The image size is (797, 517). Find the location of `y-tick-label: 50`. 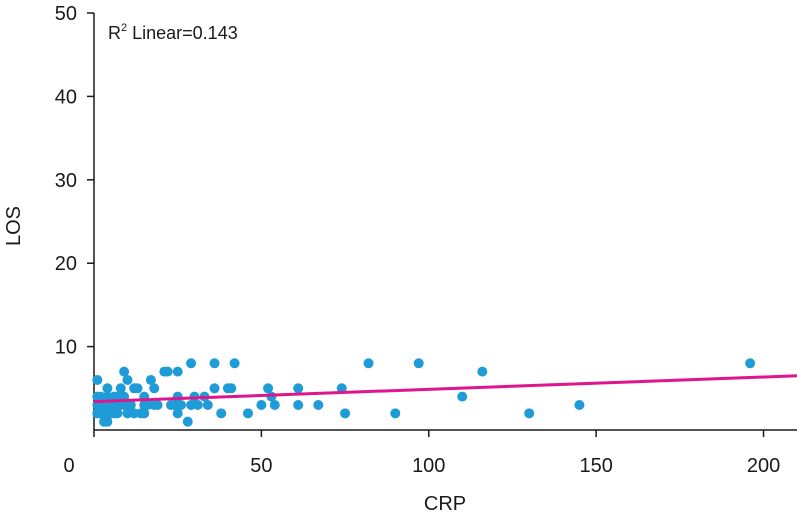

y-tick-label: 50 is located at coordinates (66, 14).